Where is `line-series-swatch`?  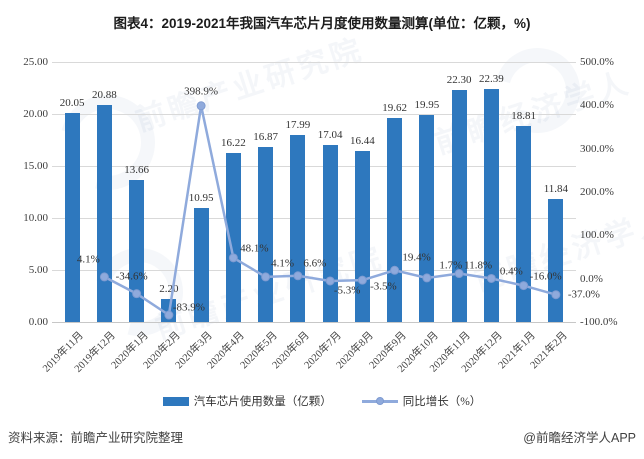
line-series-swatch is located at coordinates (379, 401).